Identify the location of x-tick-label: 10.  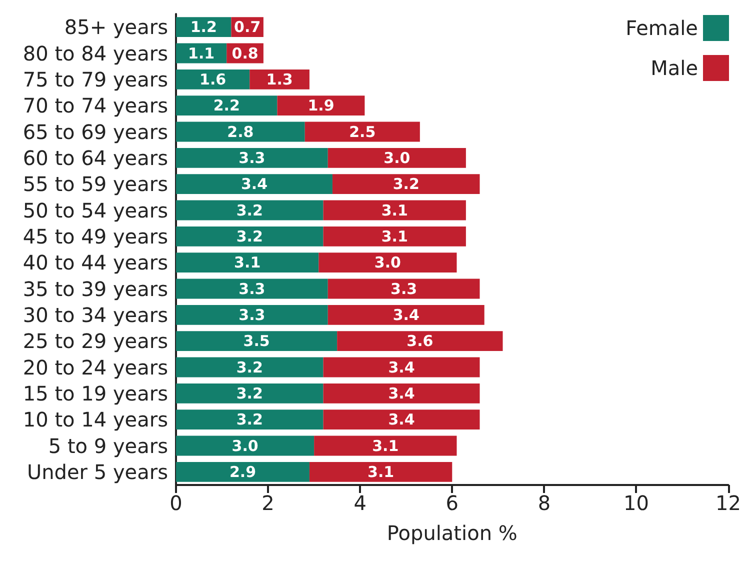
(636, 503).